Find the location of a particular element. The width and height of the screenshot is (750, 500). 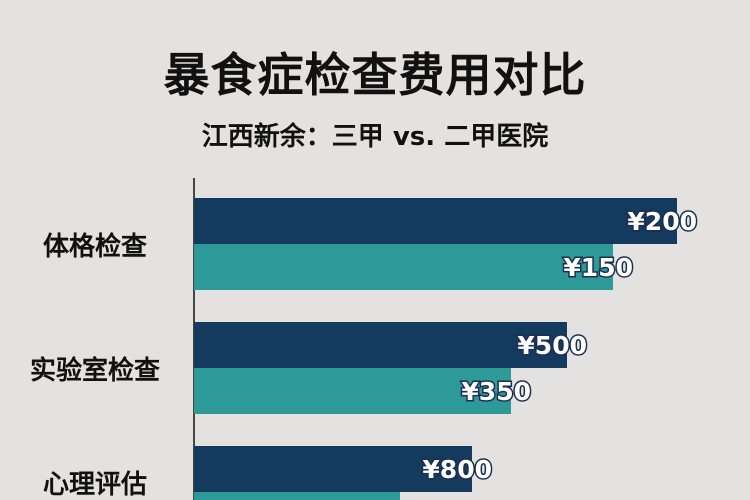

value-label: ¥150 is located at coordinates (598, 267).